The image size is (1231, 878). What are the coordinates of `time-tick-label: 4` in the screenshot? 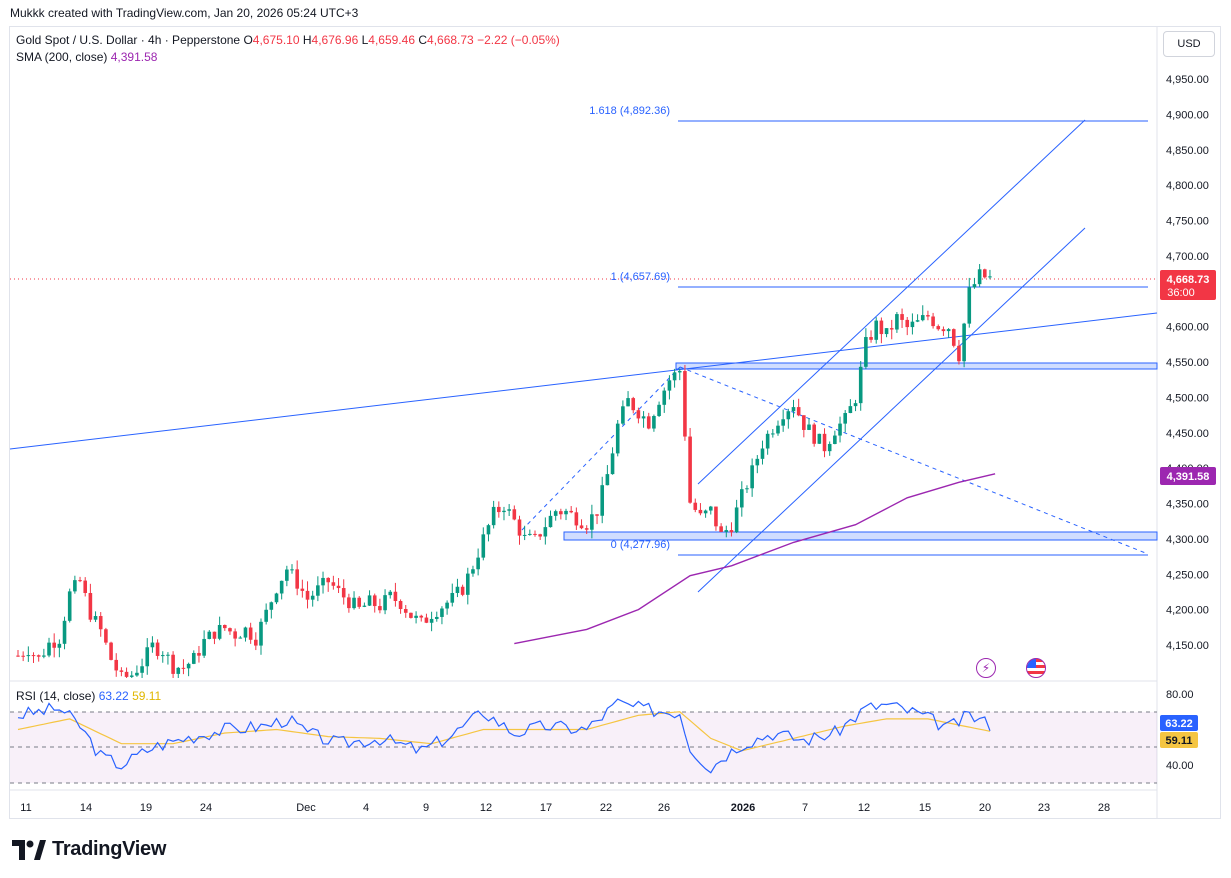 It's located at (366, 808).